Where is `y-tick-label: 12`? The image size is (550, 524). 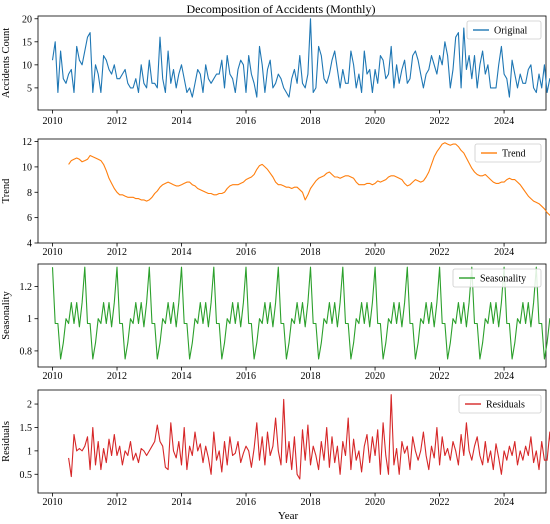
y-tick-label: 12 is located at coordinates (27, 142).